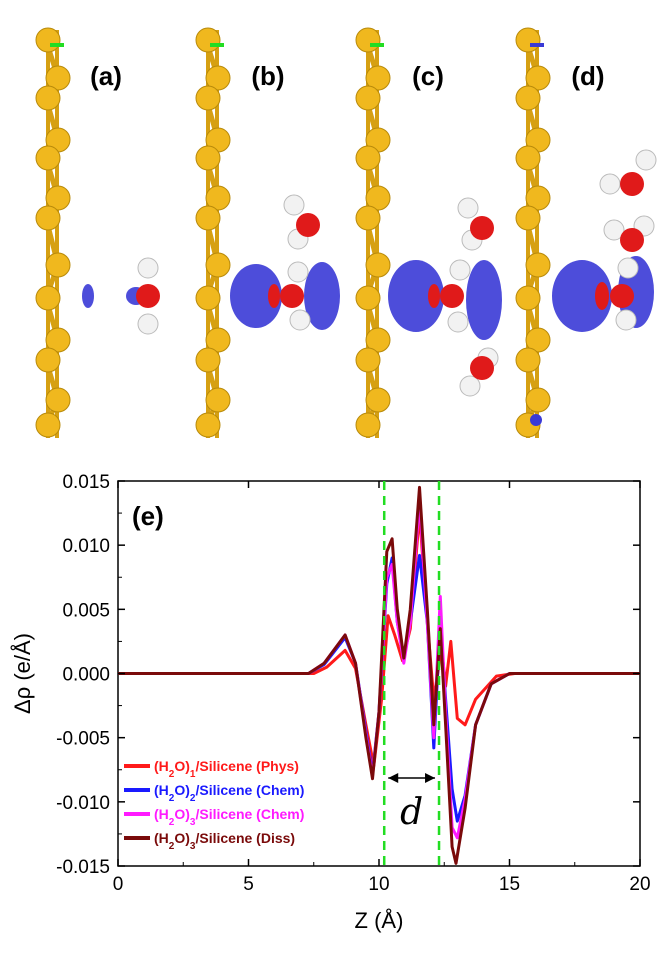  Describe the element at coordinates (97, 232) in the screenshot. I see `structure-panel-a: (a)` at that location.